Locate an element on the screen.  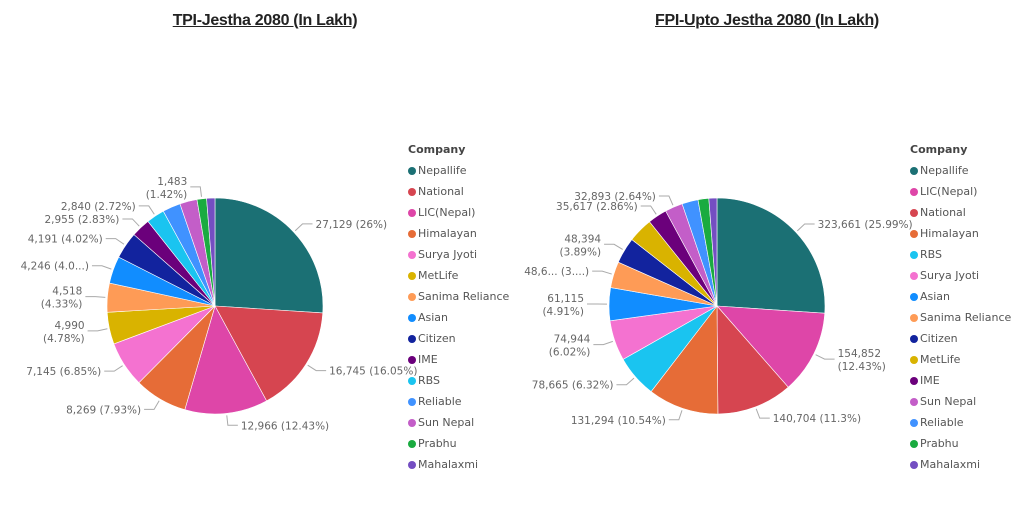
legend-label: Reliable is located at coordinates (942, 422).